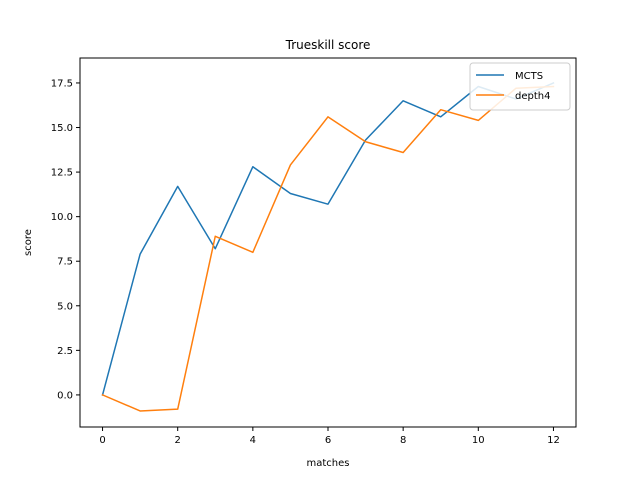 The height and width of the screenshot is (480, 640). I want to click on x-tick-label: 6, so click(328, 440).